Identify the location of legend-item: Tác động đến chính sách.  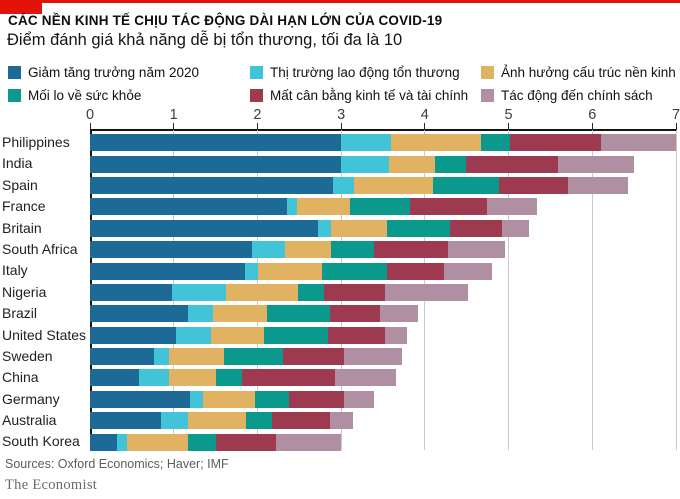
(580, 95).